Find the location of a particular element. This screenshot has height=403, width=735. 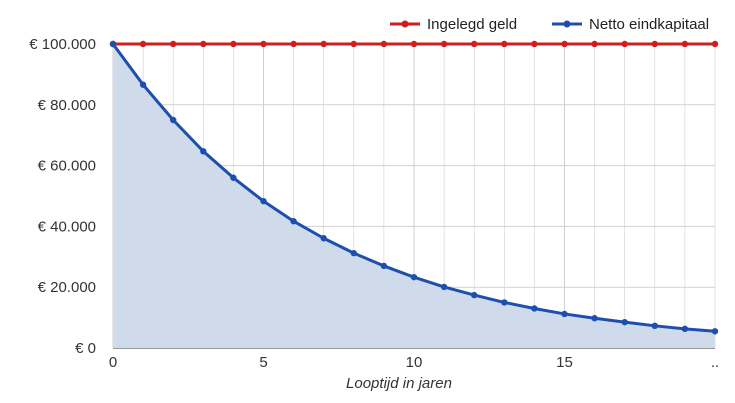

legend: Ingelegd geld Netto eindkapitaal is located at coordinates (549, 24).